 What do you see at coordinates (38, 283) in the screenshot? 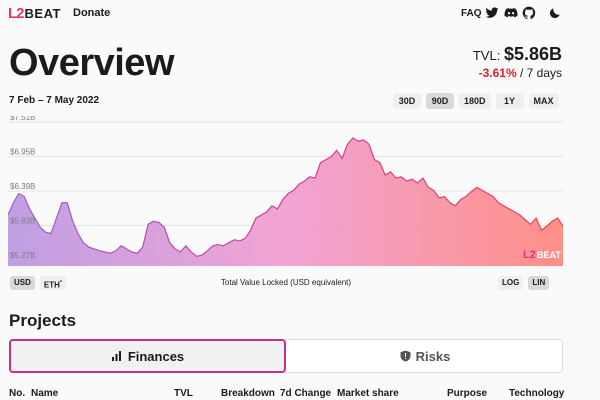
I see `currency-selector: USD ETH*` at bounding box center [38, 283].